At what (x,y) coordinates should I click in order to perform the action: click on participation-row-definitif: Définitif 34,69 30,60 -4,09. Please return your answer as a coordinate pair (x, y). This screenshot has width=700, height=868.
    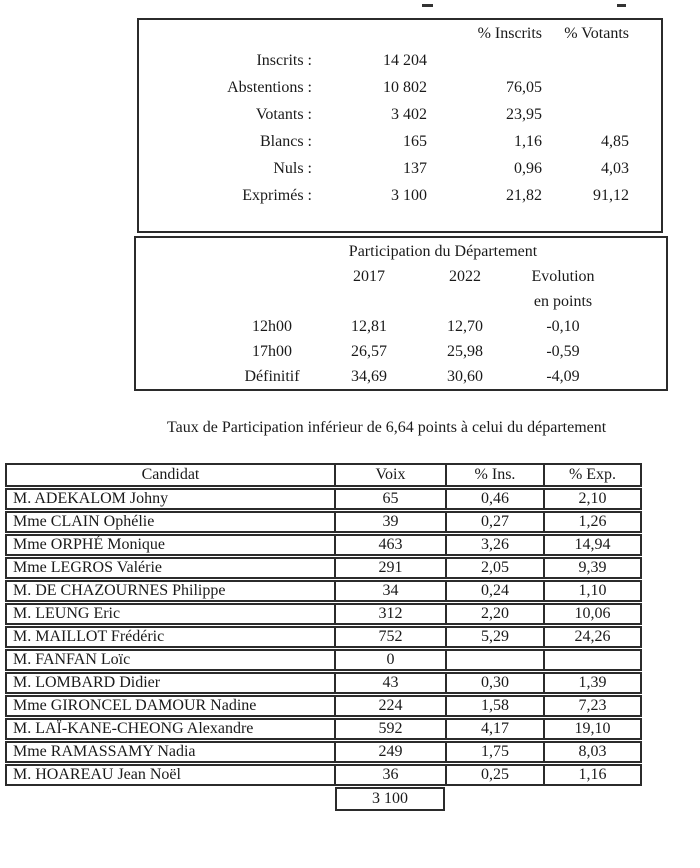
    Looking at the image, I should click on (401, 376).